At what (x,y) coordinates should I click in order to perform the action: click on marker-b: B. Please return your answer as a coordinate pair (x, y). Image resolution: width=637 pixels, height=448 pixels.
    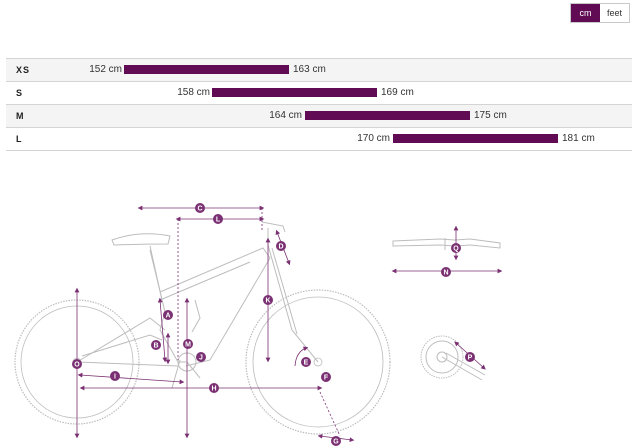
    Looking at the image, I should click on (156, 345).